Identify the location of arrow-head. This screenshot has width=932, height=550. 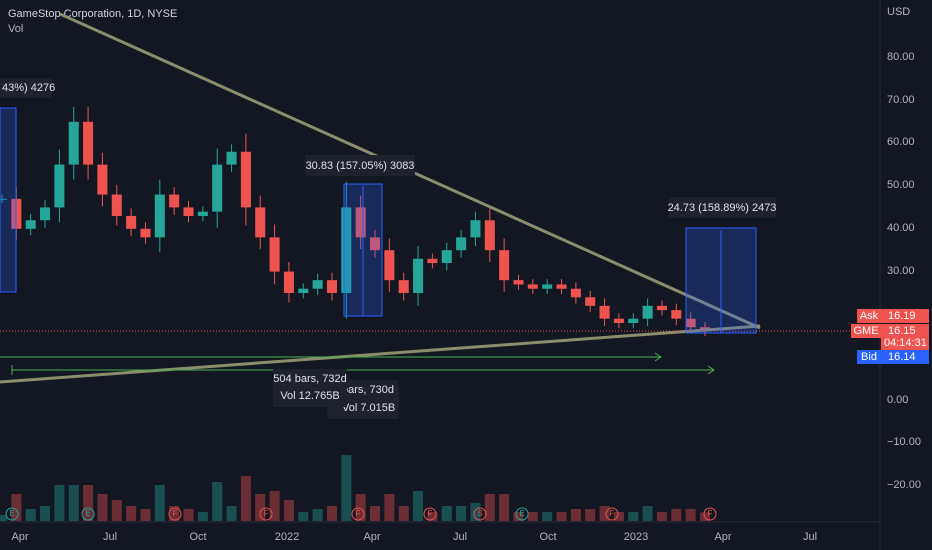
(658, 357).